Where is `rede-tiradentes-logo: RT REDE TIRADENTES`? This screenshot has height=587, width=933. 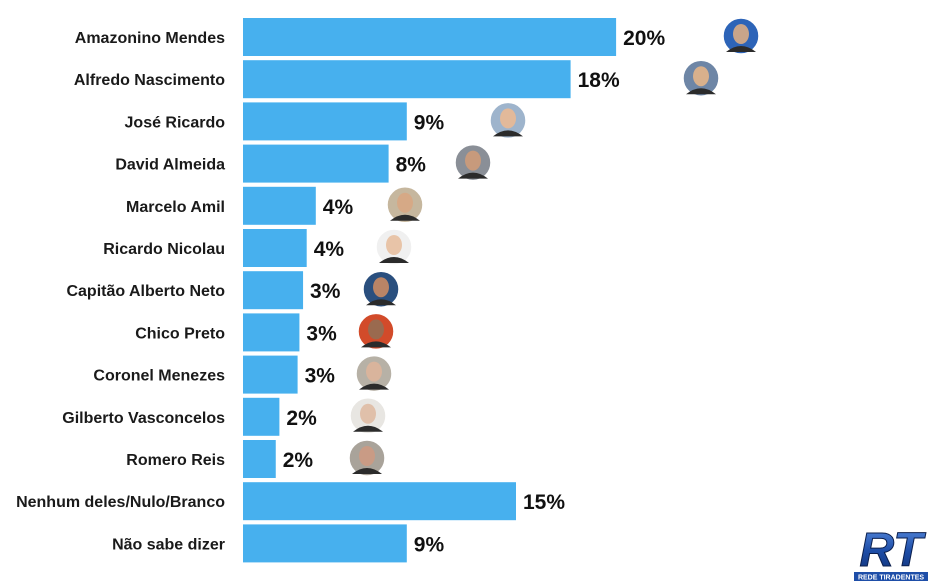 rede-tiradentes-logo: RT REDE TIRADENTES is located at coordinates (891, 553).